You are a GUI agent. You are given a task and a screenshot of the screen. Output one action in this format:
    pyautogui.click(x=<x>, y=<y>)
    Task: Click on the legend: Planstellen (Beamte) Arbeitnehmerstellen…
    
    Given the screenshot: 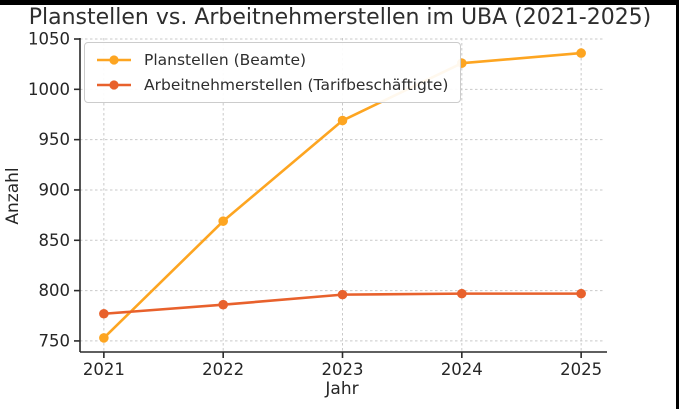 What is the action you would take?
    pyautogui.click(x=273, y=72)
    